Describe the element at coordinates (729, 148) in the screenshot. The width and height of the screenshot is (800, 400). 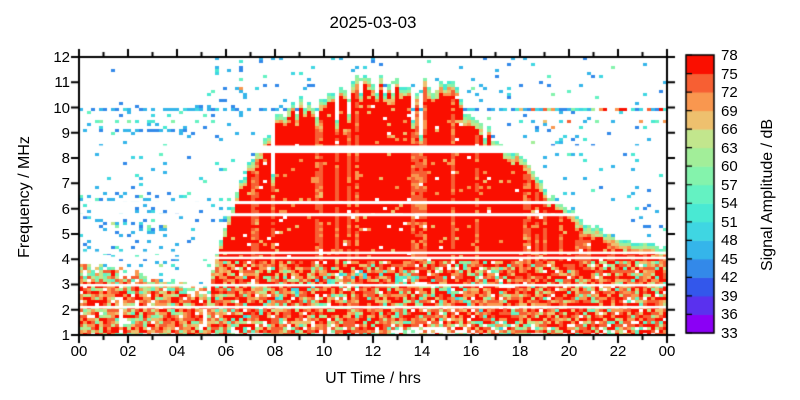
I see `colorbar-tick-label: 63` at that location.